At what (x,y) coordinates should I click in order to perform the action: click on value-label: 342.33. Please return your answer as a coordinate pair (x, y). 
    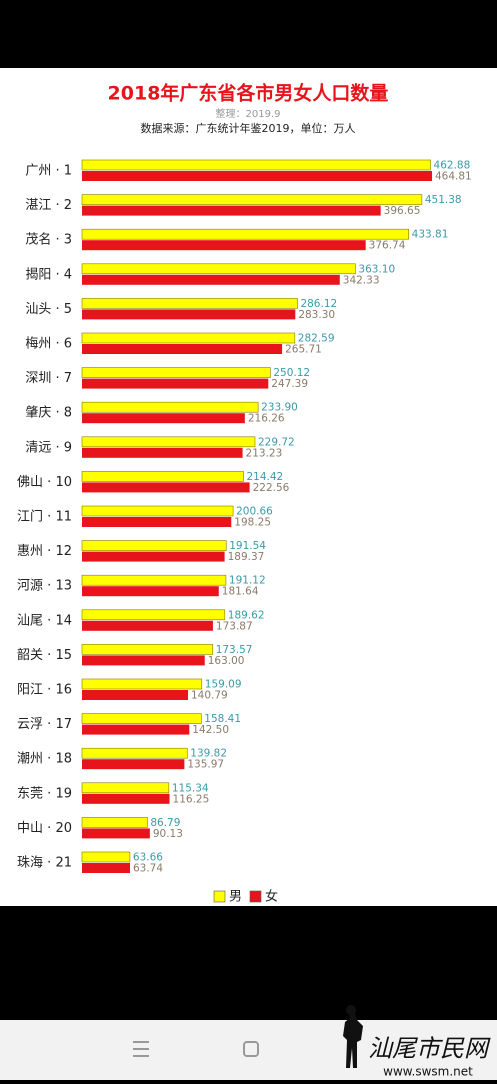
    Looking at the image, I should click on (361, 280).